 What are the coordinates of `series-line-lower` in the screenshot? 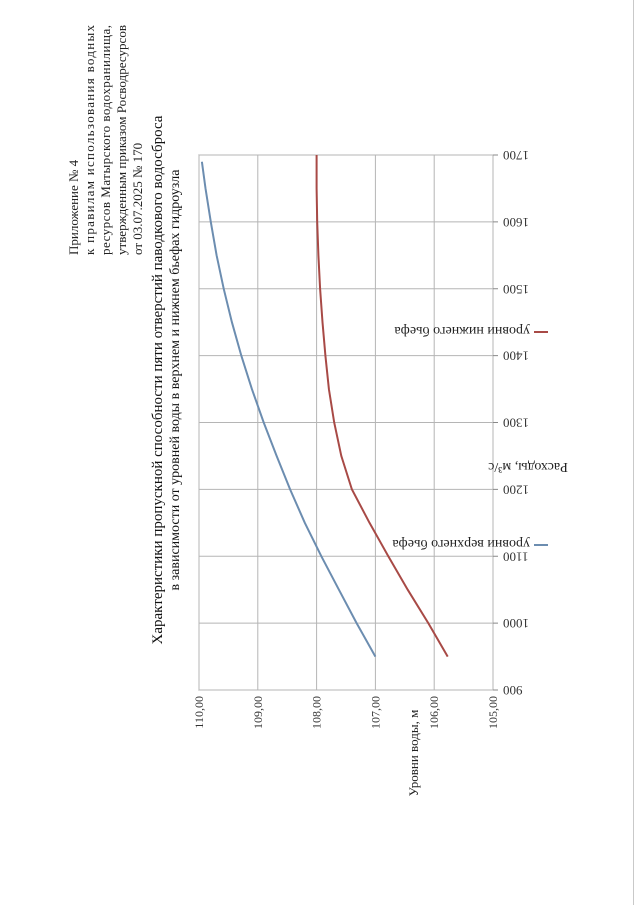 It's located at (382, 406).